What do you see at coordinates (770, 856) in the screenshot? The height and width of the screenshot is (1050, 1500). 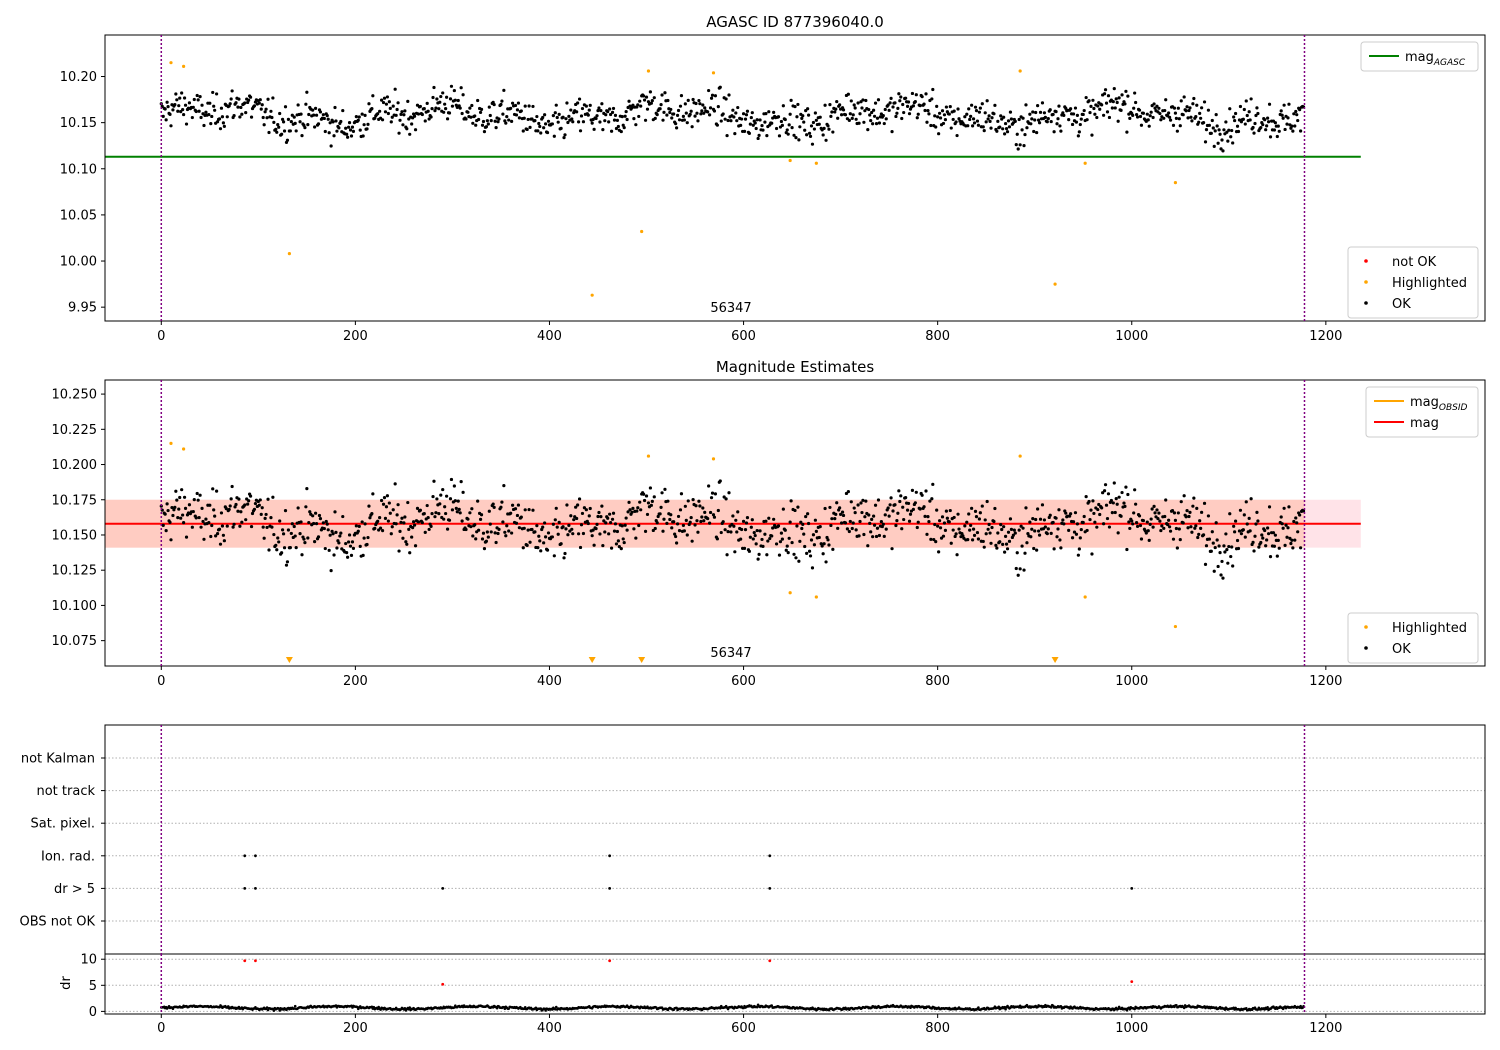 I see `flag-point` at bounding box center [770, 856].